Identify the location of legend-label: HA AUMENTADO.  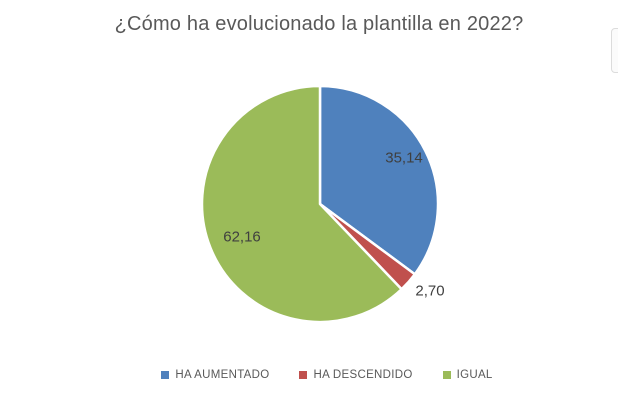
(222, 375).